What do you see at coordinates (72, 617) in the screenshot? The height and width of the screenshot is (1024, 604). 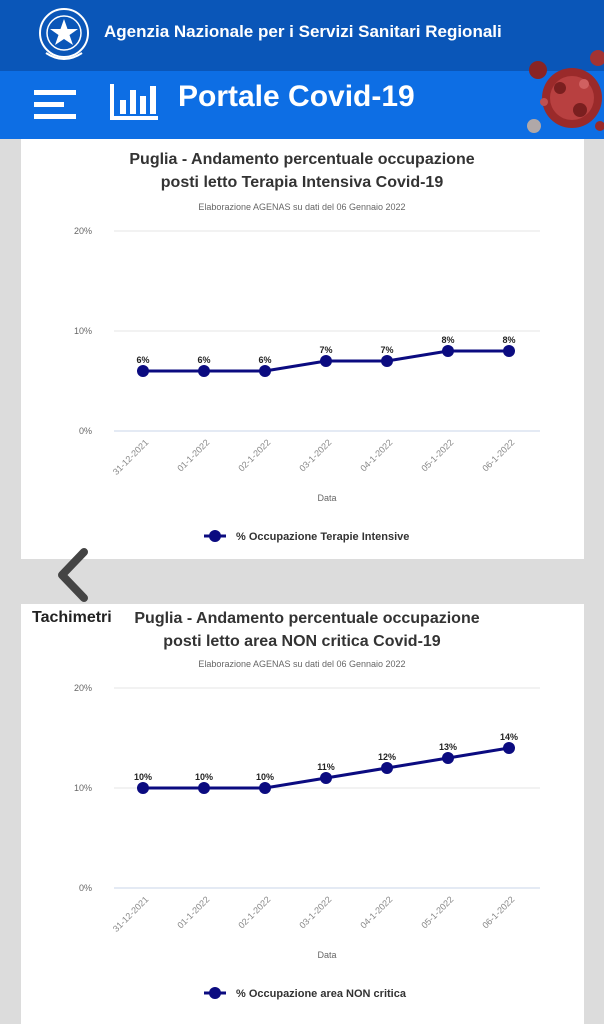 I see `tachimetri-link: Tachimetri` at bounding box center [72, 617].